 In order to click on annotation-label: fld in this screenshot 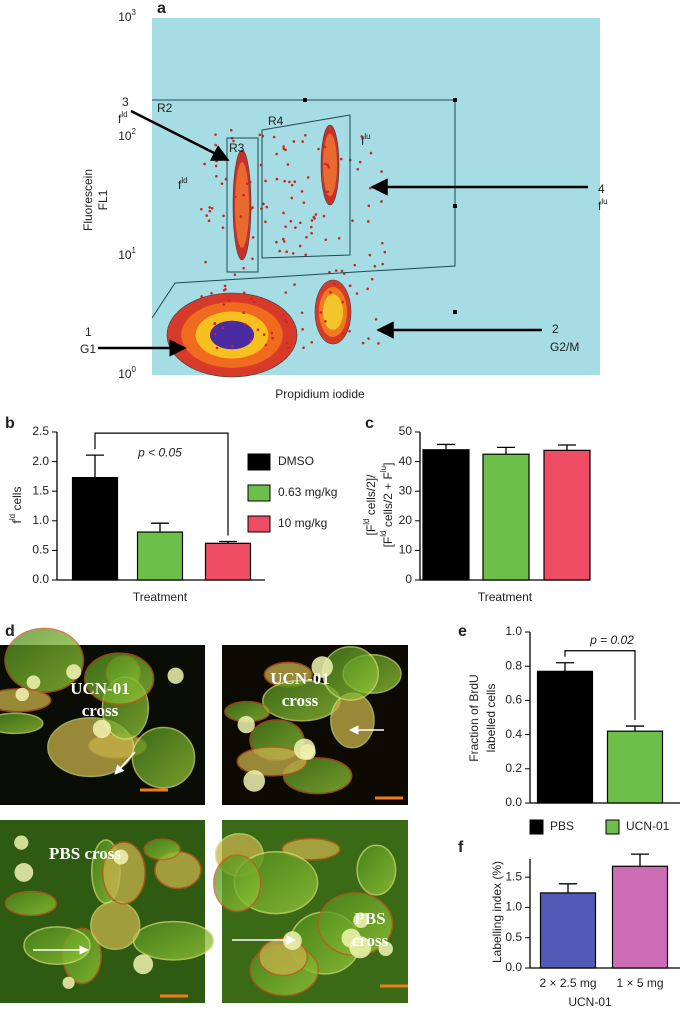, I will do `click(123, 118)`.